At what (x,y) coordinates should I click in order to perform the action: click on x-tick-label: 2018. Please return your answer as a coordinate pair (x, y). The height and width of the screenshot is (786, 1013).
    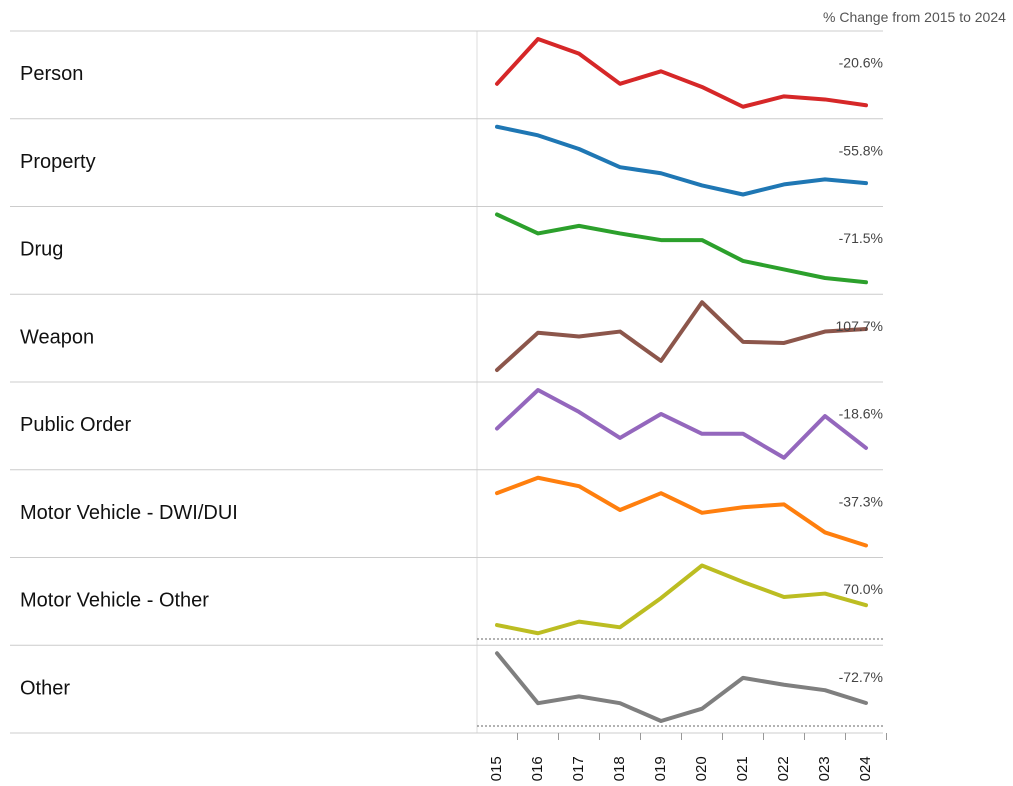
    Looking at the image, I should click on (619, 768).